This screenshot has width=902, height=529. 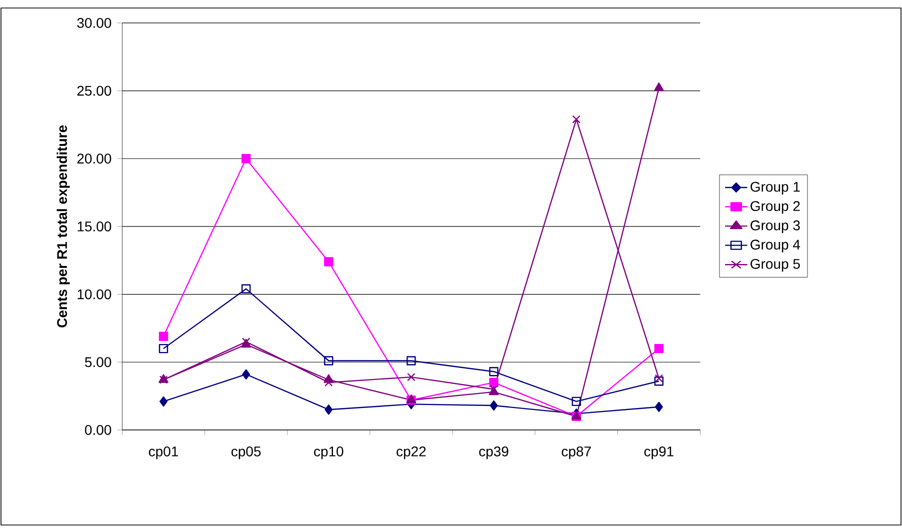 What do you see at coordinates (94, 91) in the screenshot?
I see `y-tick-label: 25.00` at bounding box center [94, 91].